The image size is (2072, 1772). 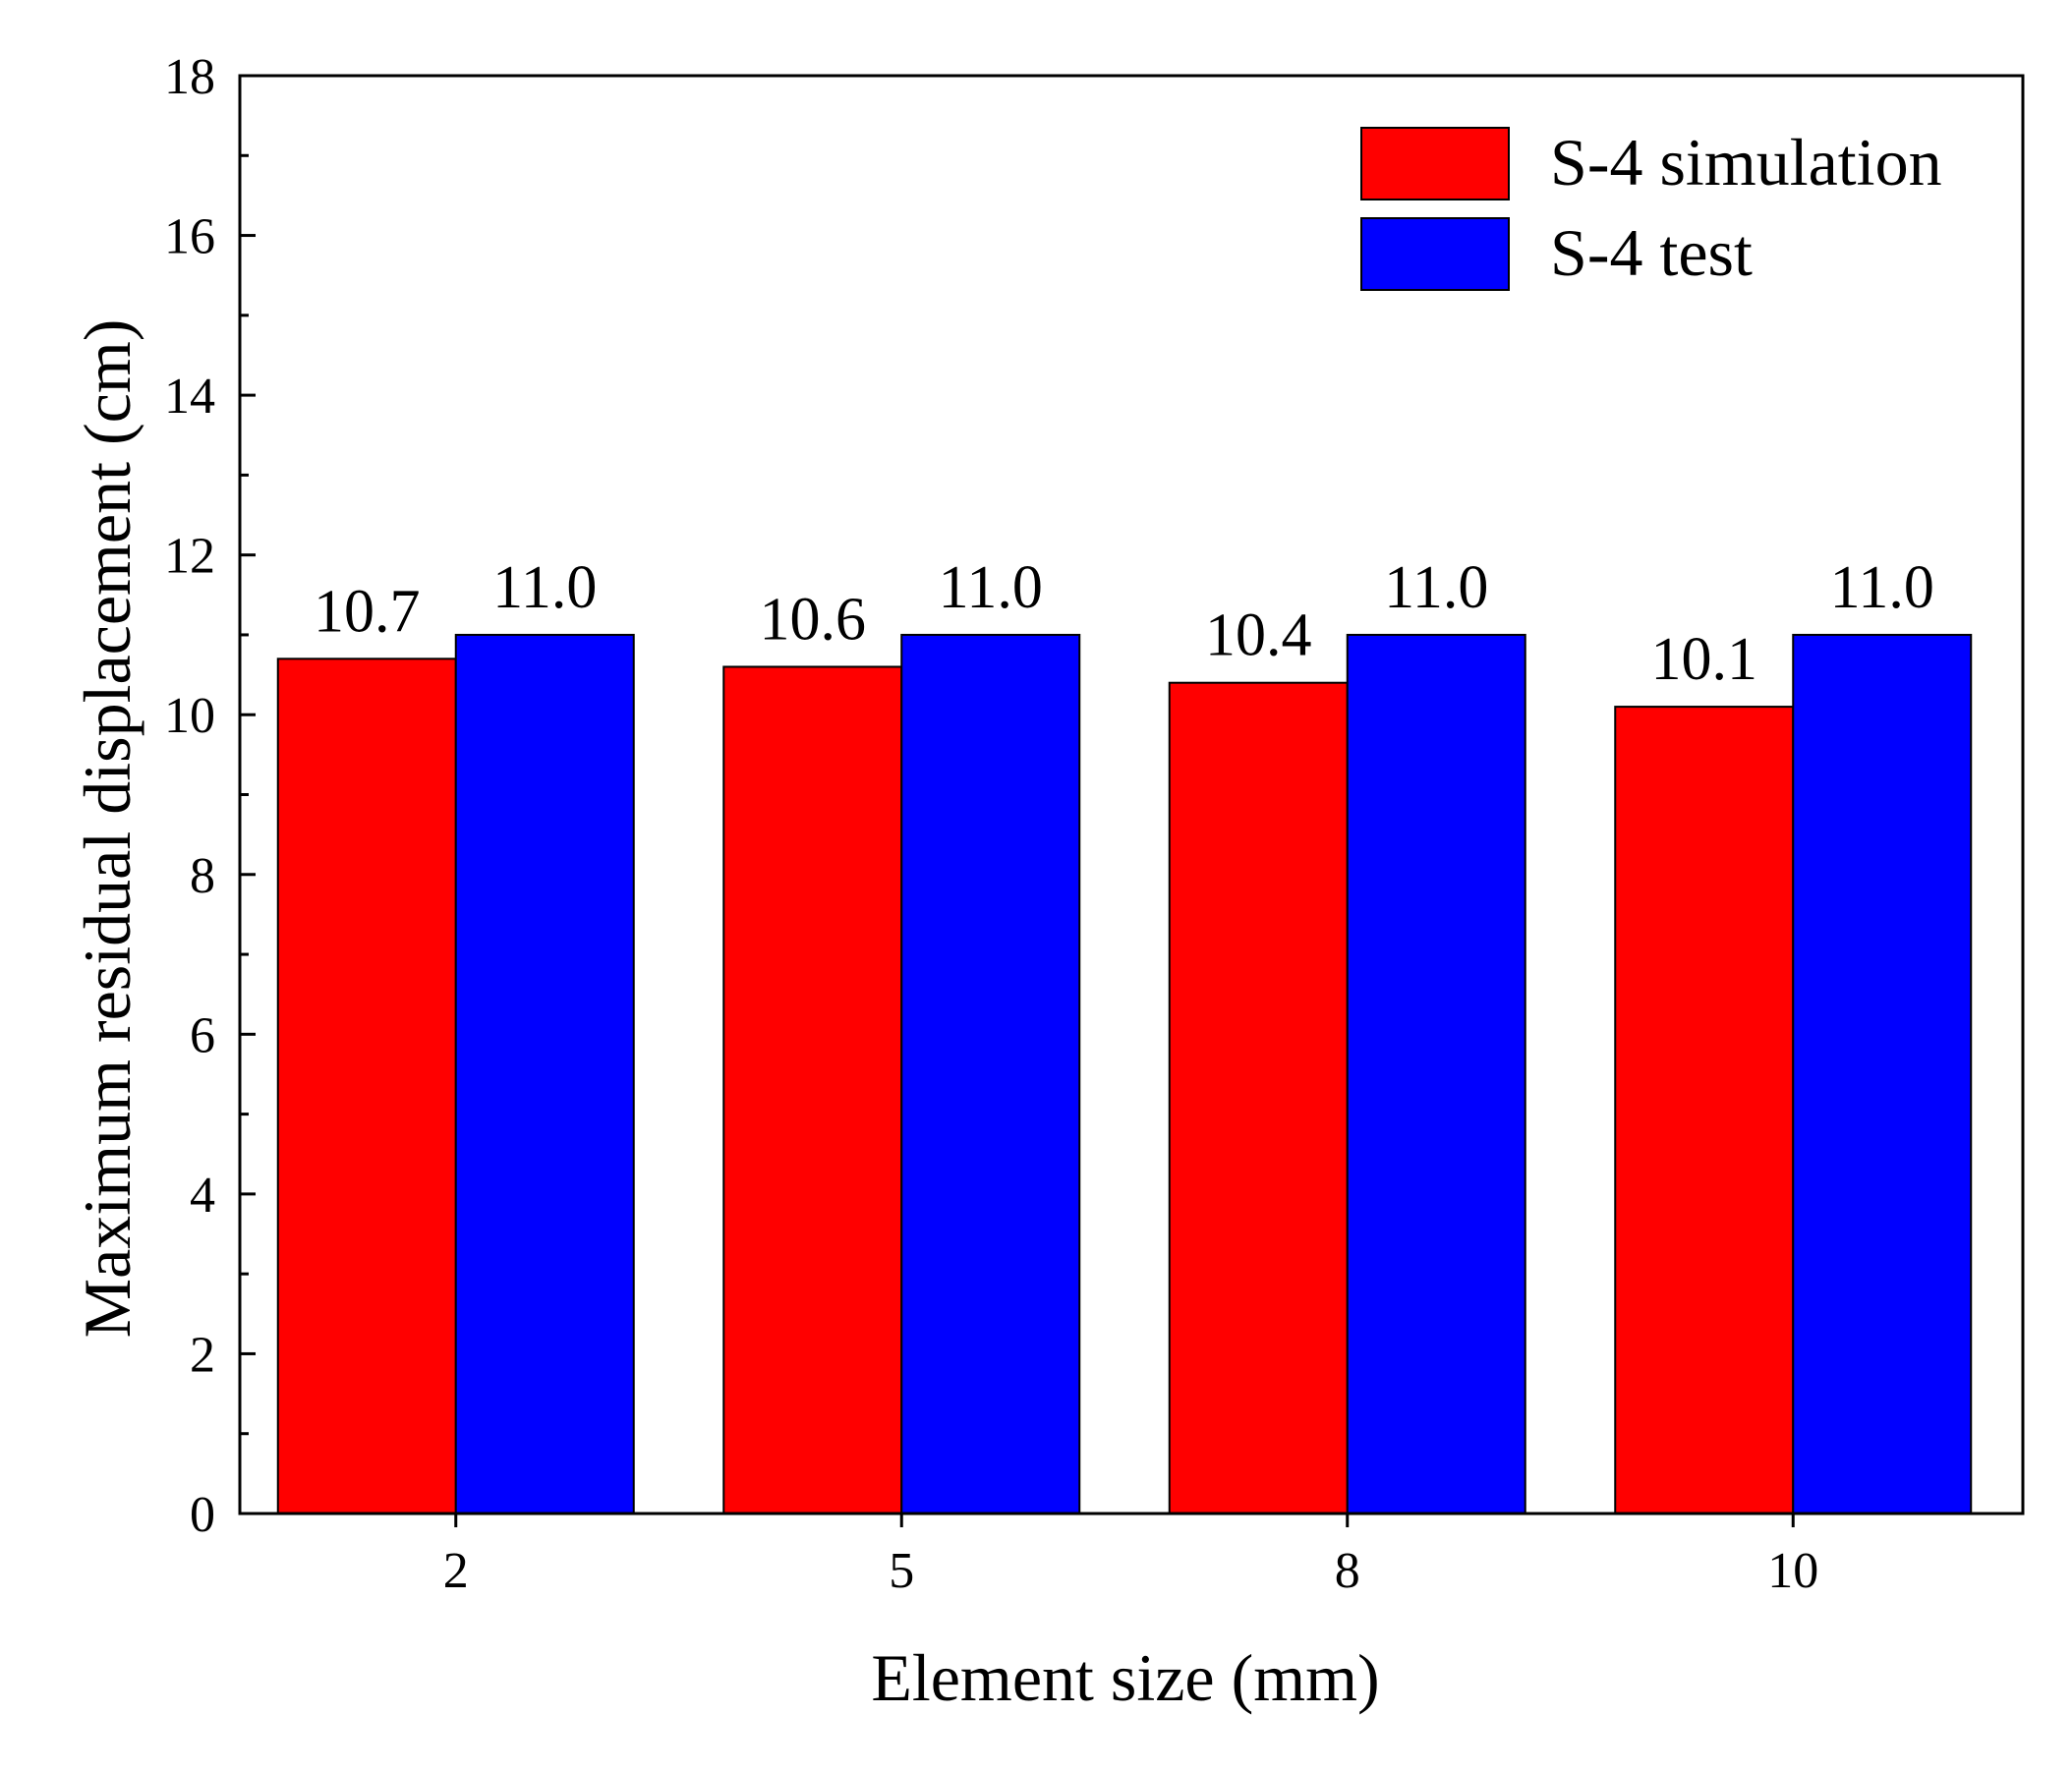 I want to click on y-tick-label-12: 12, so click(x=189, y=557).